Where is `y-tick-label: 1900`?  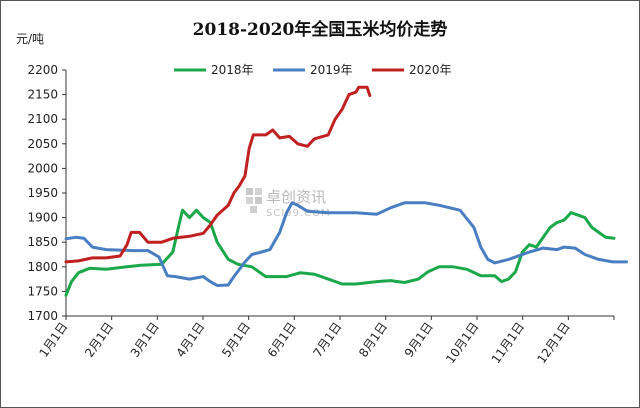
y-tick-label: 1900 is located at coordinates (42, 218).